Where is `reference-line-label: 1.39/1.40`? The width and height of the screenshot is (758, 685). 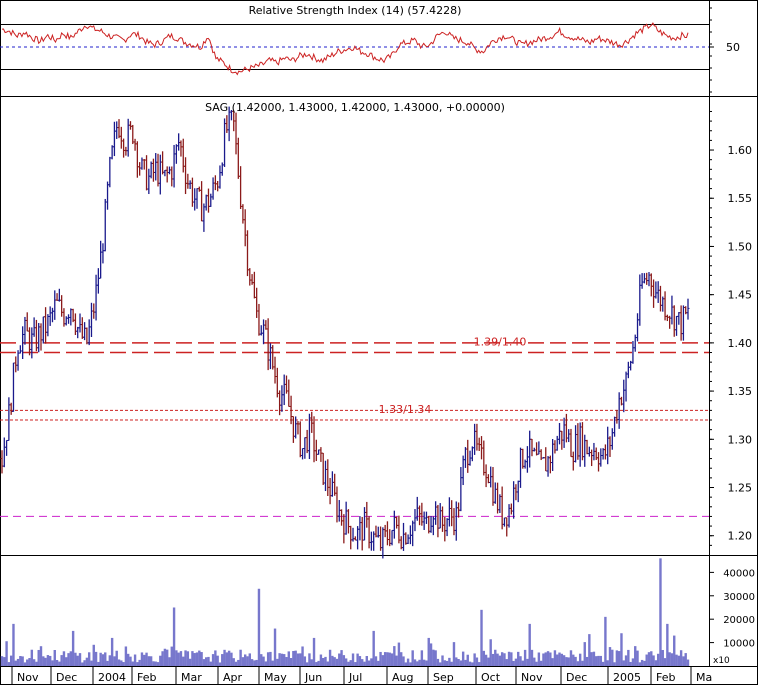 reference-line-label: 1.39/1.40 is located at coordinates (500, 342).